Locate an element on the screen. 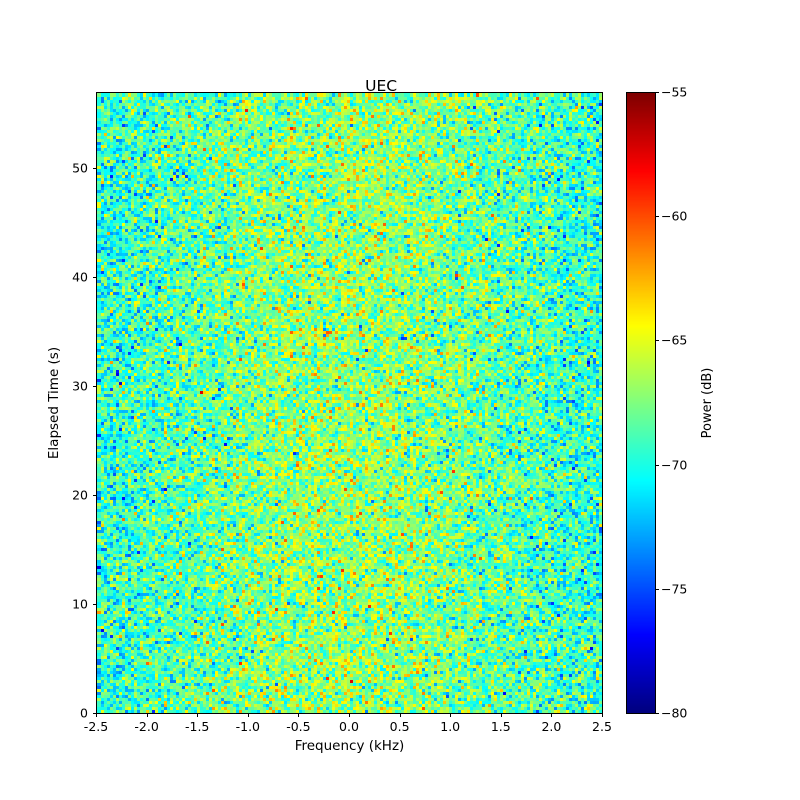 The height and width of the screenshot is (800, 800). colorbar is located at coordinates (641, 403).